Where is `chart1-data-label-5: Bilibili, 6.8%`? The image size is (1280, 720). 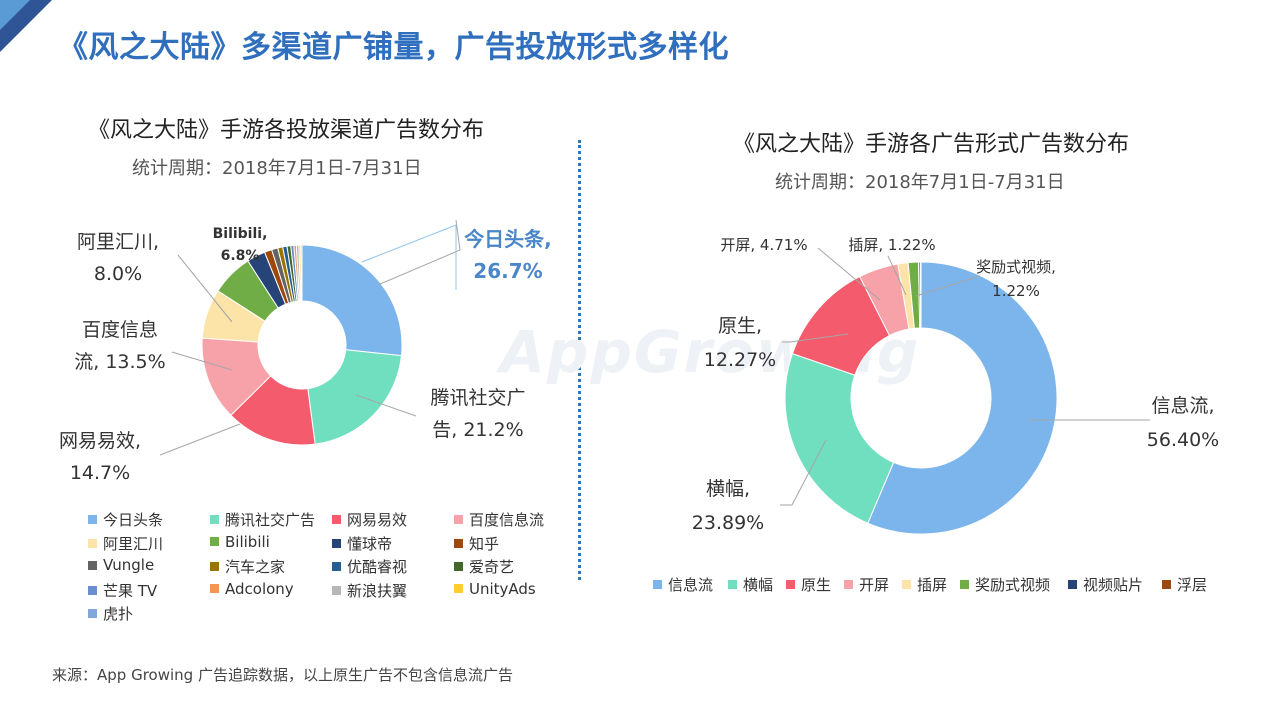 chart1-data-label-5: Bilibili, 6.8% is located at coordinates (240, 245).